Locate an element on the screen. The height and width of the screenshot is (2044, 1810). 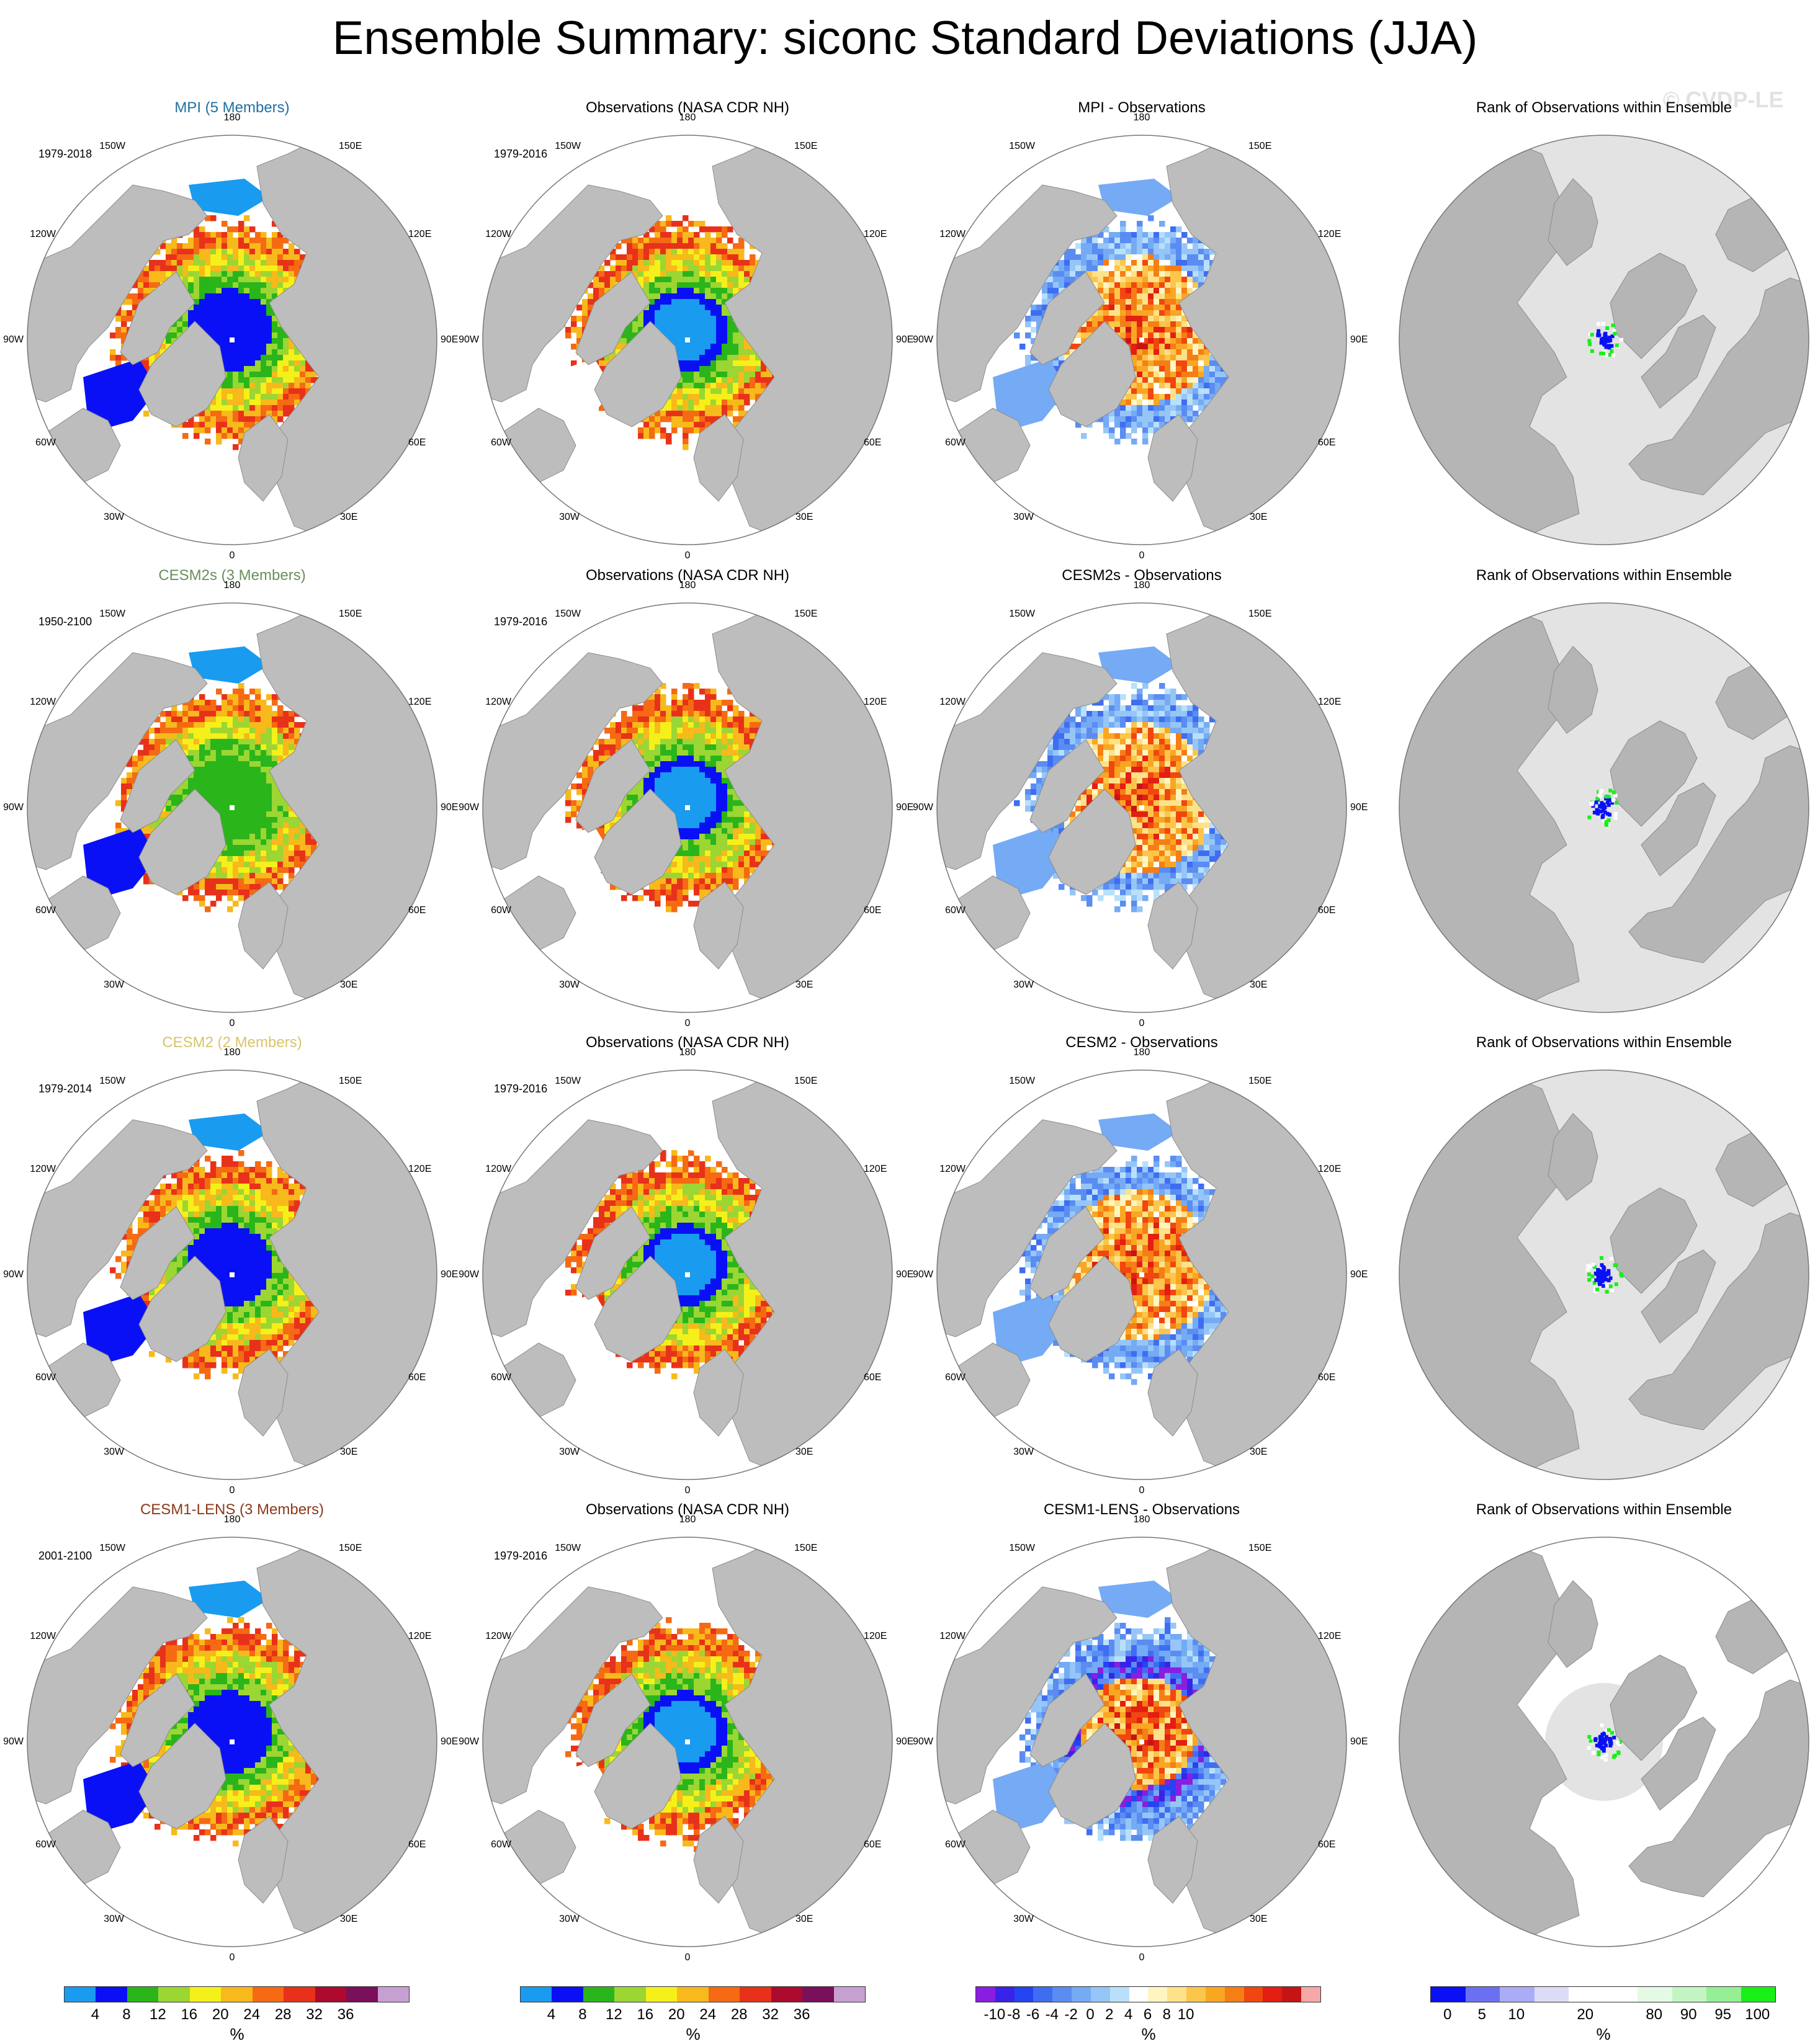
colorbar-tick-label: 24 is located at coordinates (251, 2015).